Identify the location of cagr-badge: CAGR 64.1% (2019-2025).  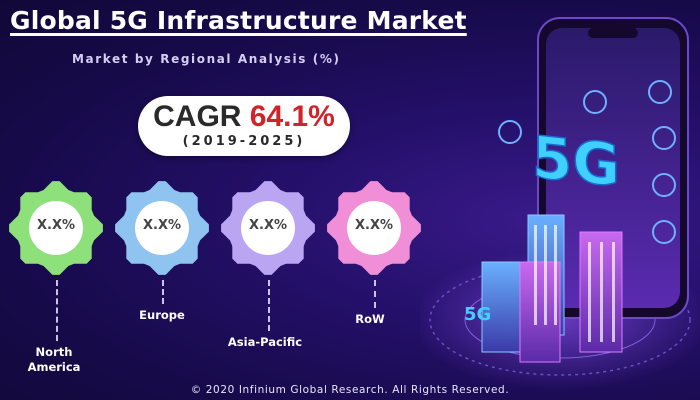
(244, 126).